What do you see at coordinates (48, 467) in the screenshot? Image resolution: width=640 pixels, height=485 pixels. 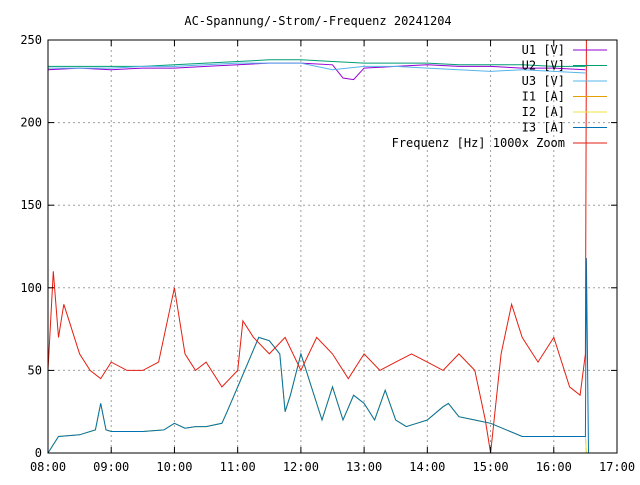 I see `x-tick-label: 08:00` at bounding box center [48, 467].